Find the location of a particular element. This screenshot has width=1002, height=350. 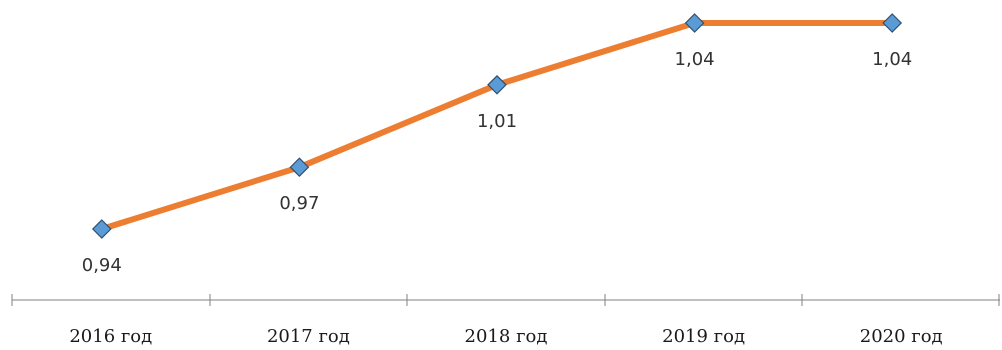

x-tick-label: 2016 год is located at coordinates (110, 336).